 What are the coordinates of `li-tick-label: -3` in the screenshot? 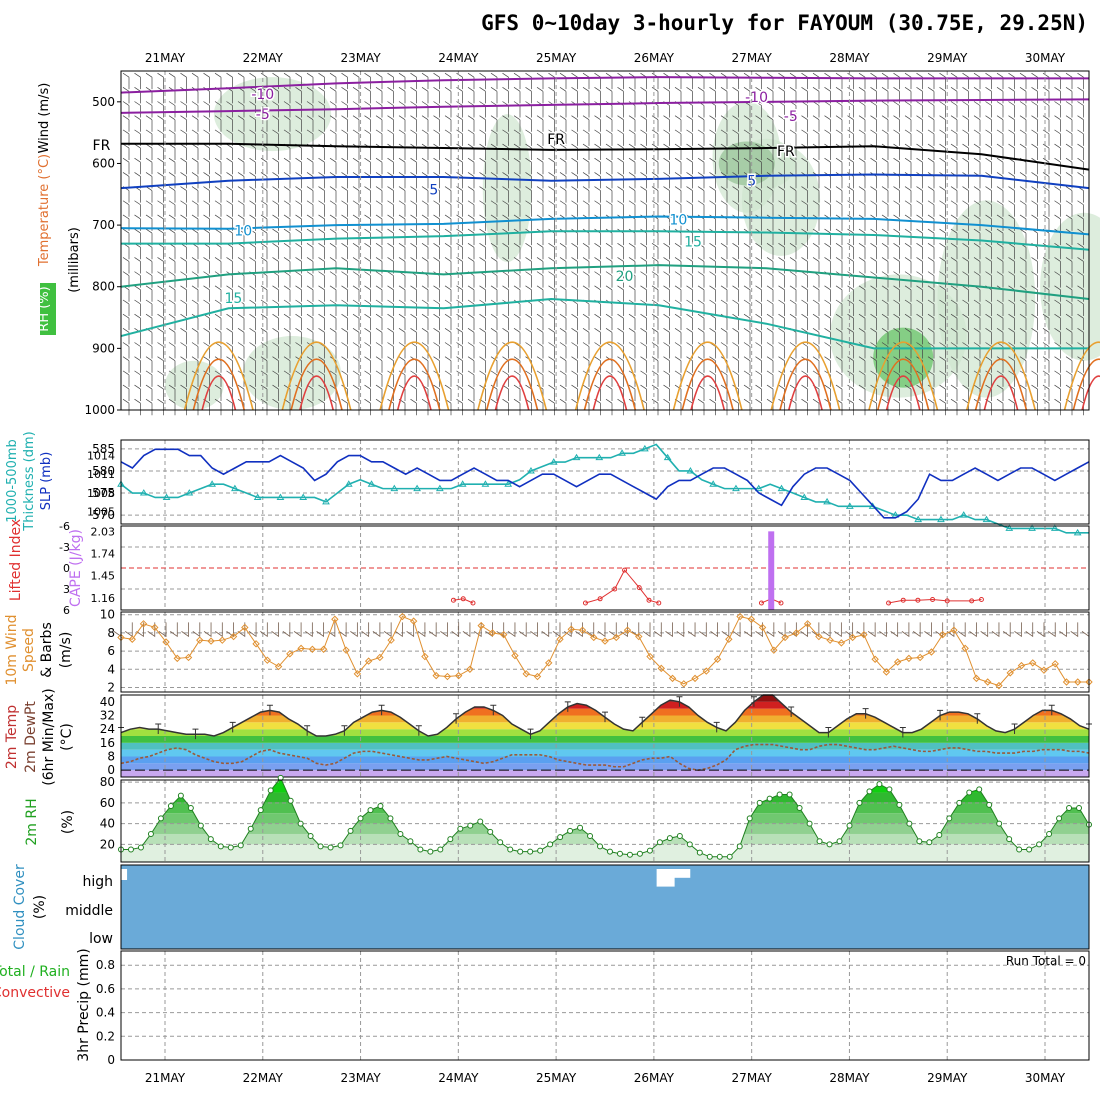 It's located at (64, 547).